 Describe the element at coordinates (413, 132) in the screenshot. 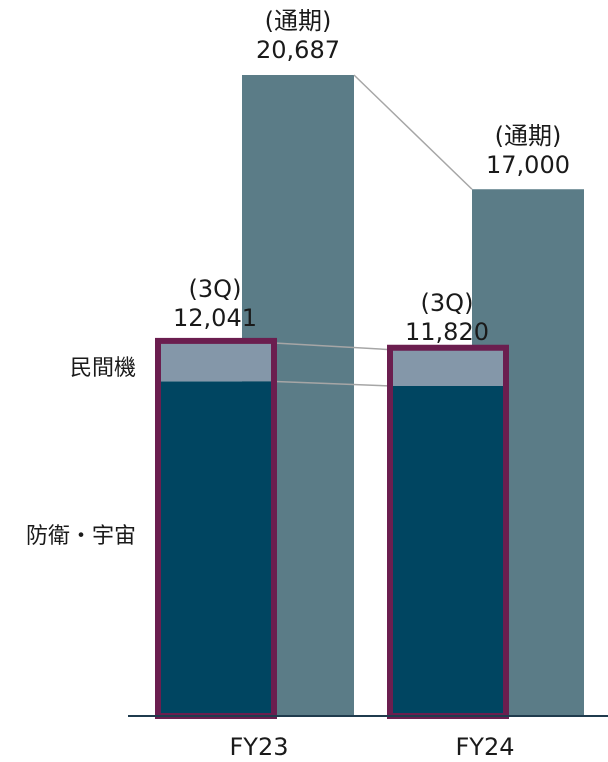

I see `connector-full-year` at that location.